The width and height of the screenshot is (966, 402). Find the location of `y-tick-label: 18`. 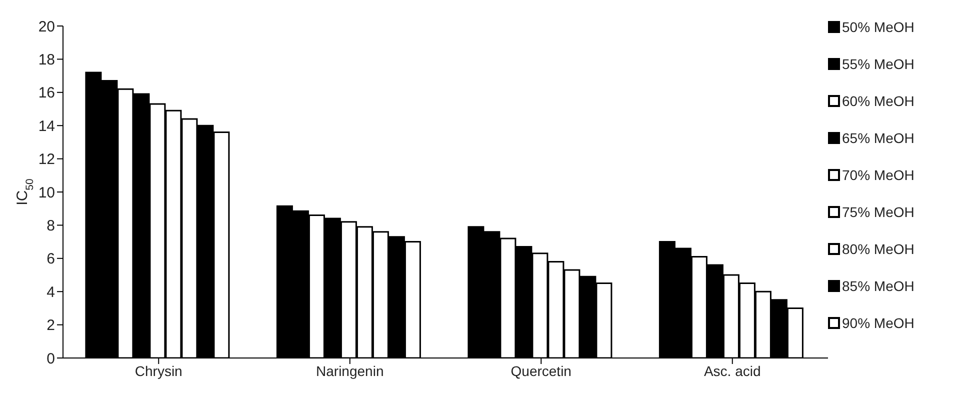

y-tick-label: 18 is located at coordinates (46, 60).